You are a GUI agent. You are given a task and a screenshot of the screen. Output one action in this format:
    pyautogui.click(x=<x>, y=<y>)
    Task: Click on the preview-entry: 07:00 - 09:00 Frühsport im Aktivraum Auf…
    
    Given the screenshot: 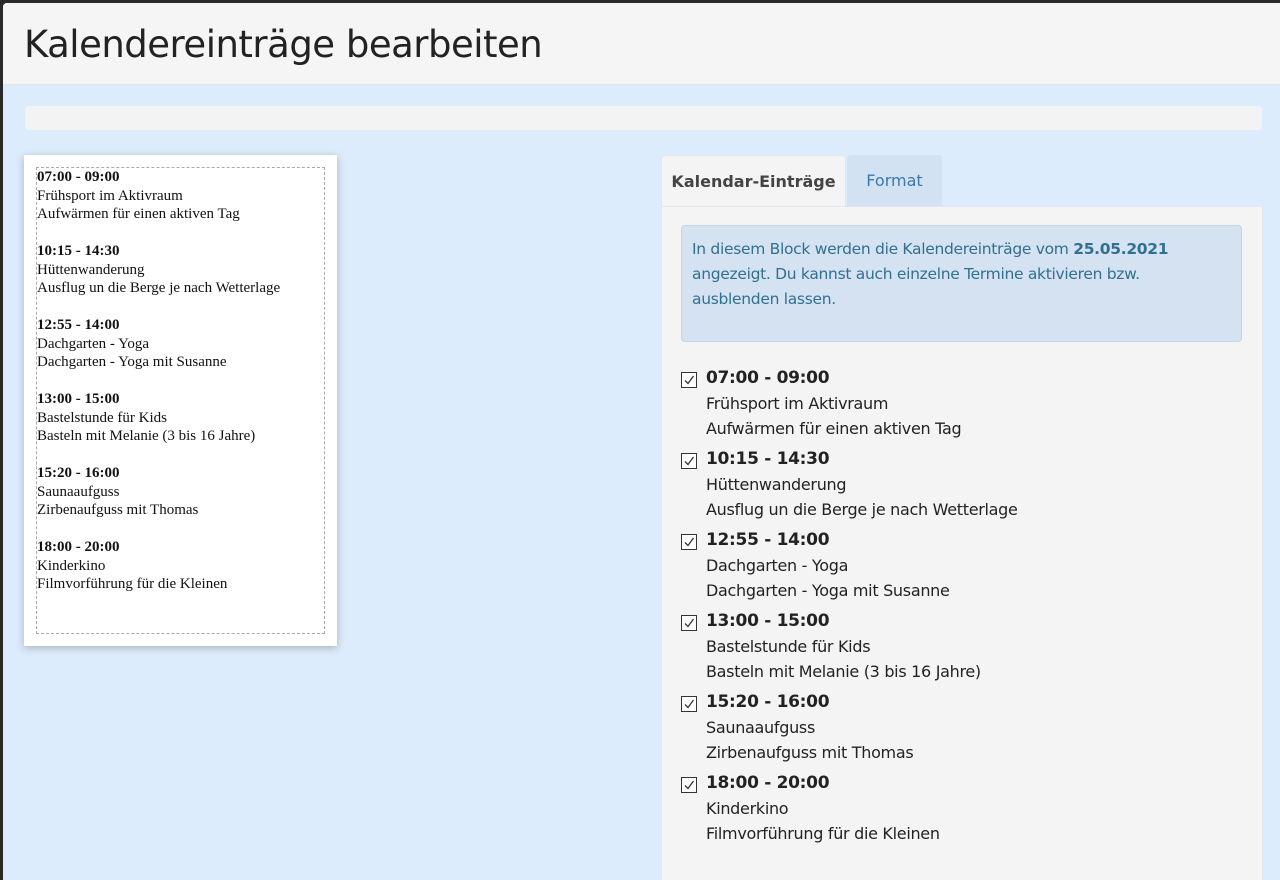 What is the action you would take?
    pyautogui.click(x=180, y=196)
    